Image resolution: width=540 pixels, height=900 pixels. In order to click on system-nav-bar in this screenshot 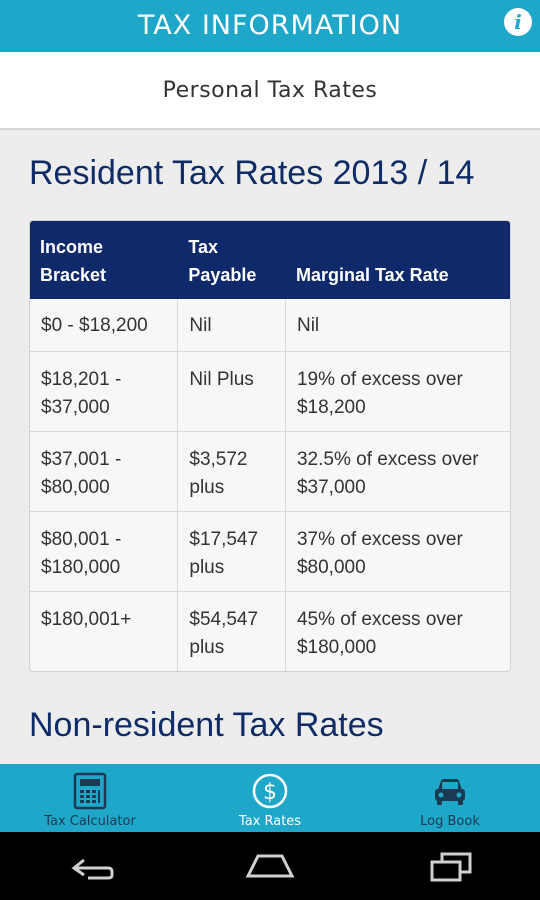, I will do `click(270, 866)`.